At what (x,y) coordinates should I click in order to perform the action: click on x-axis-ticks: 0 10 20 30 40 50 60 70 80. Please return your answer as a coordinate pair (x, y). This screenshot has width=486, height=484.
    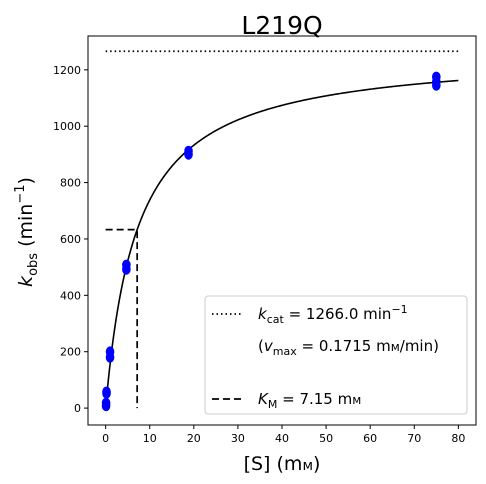
    Looking at the image, I should click on (283, 435).